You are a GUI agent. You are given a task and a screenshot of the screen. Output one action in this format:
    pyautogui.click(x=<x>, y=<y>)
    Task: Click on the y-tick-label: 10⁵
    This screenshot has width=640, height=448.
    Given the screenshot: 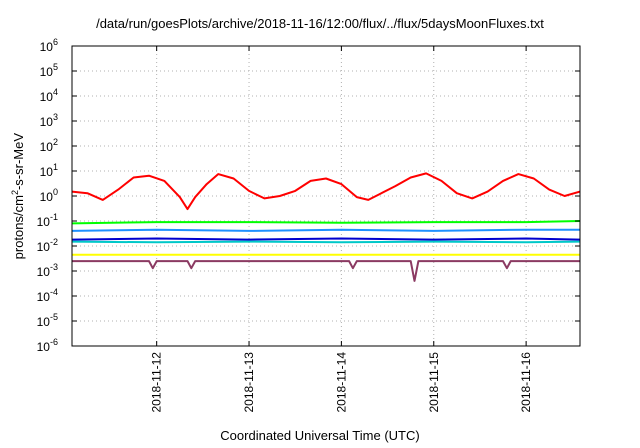 What is the action you would take?
    pyautogui.click(x=48, y=70)
    